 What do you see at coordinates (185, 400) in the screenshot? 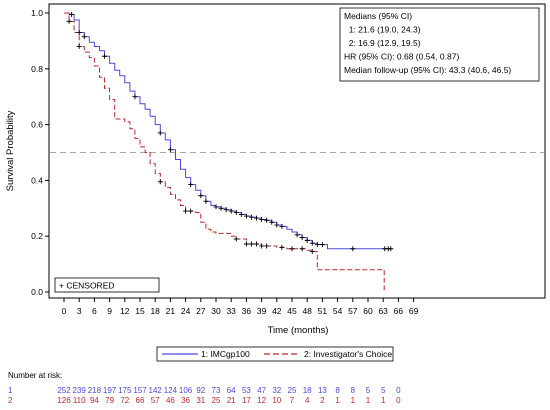
I see `risk-count: 36` at bounding box center [185, 400].